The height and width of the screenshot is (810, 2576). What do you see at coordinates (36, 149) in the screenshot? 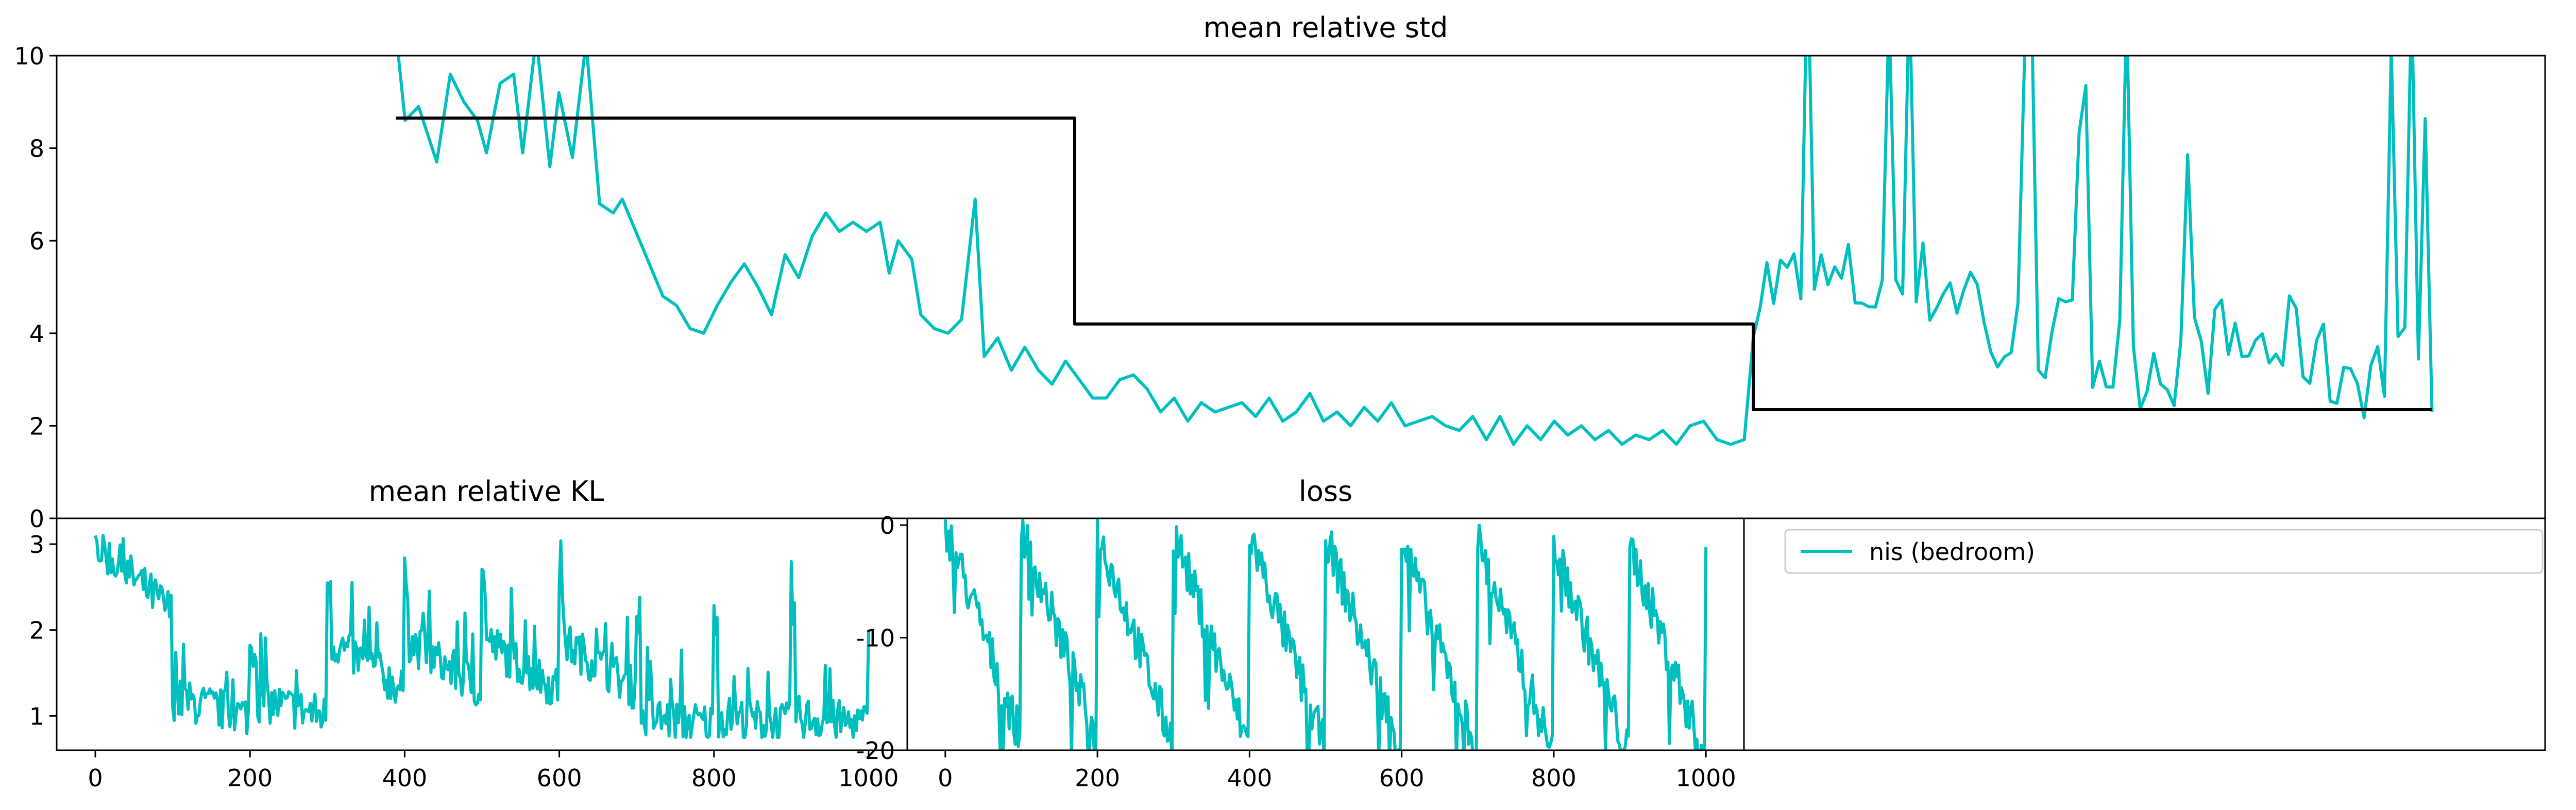
I see `y-tick-label: 8` at bounding box center [36, 149].